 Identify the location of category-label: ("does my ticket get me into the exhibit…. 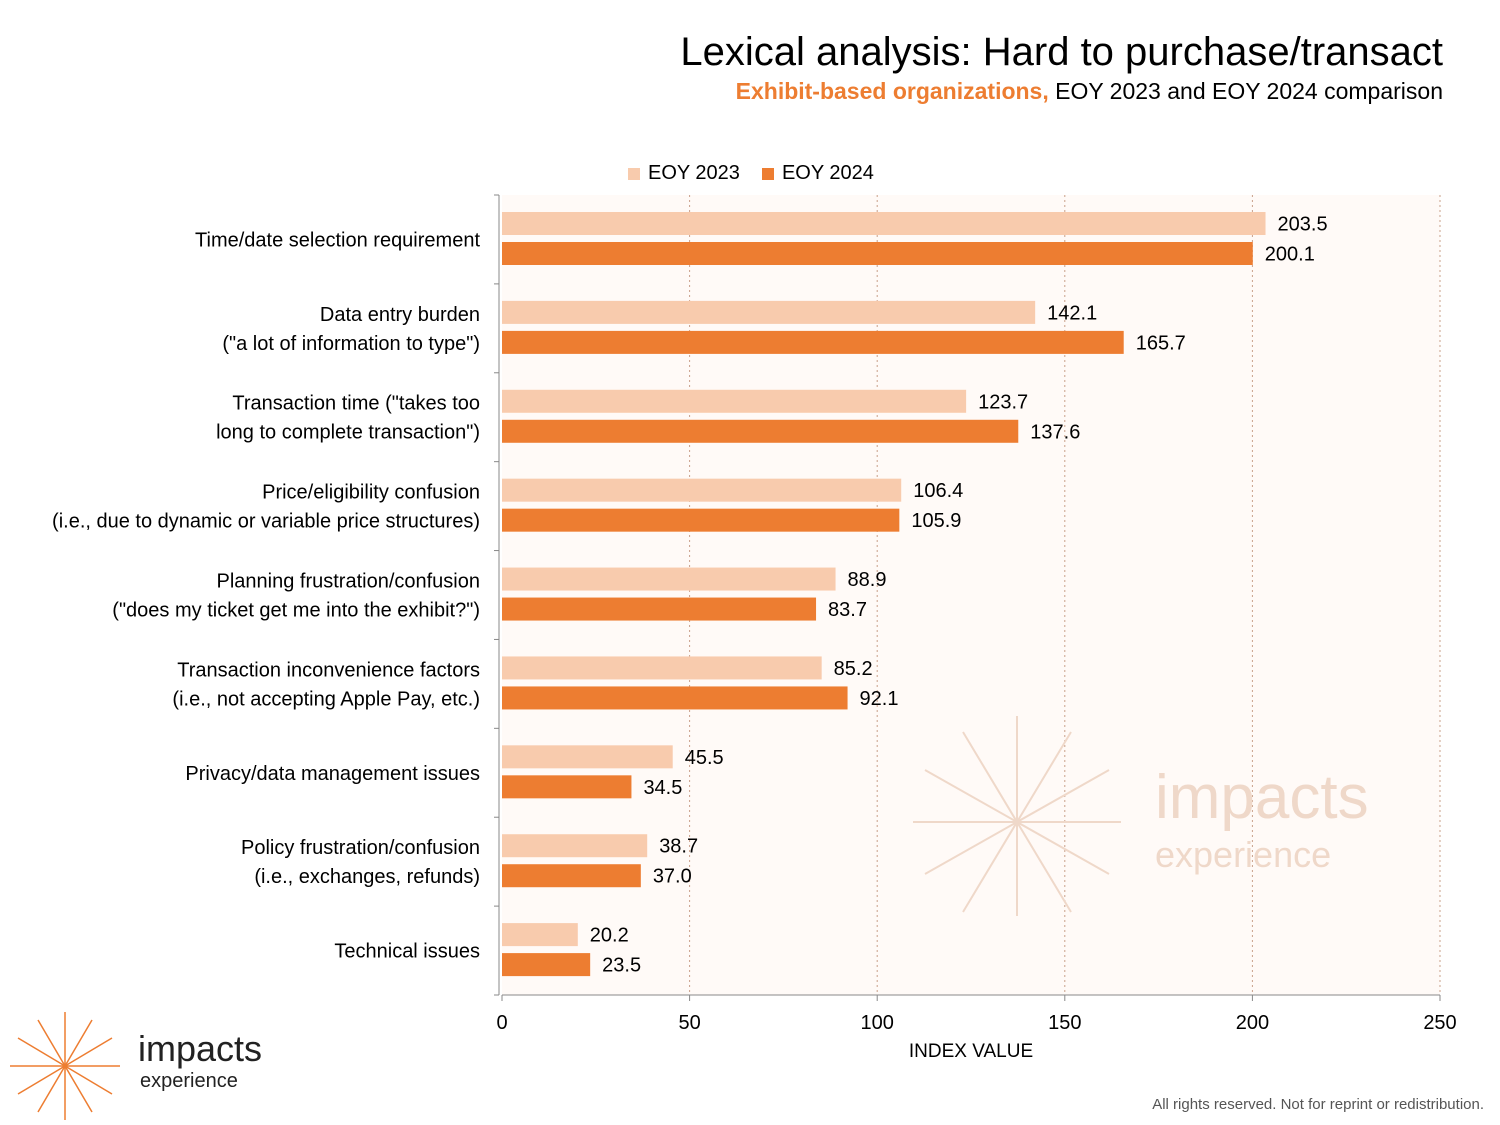
(296, 611).